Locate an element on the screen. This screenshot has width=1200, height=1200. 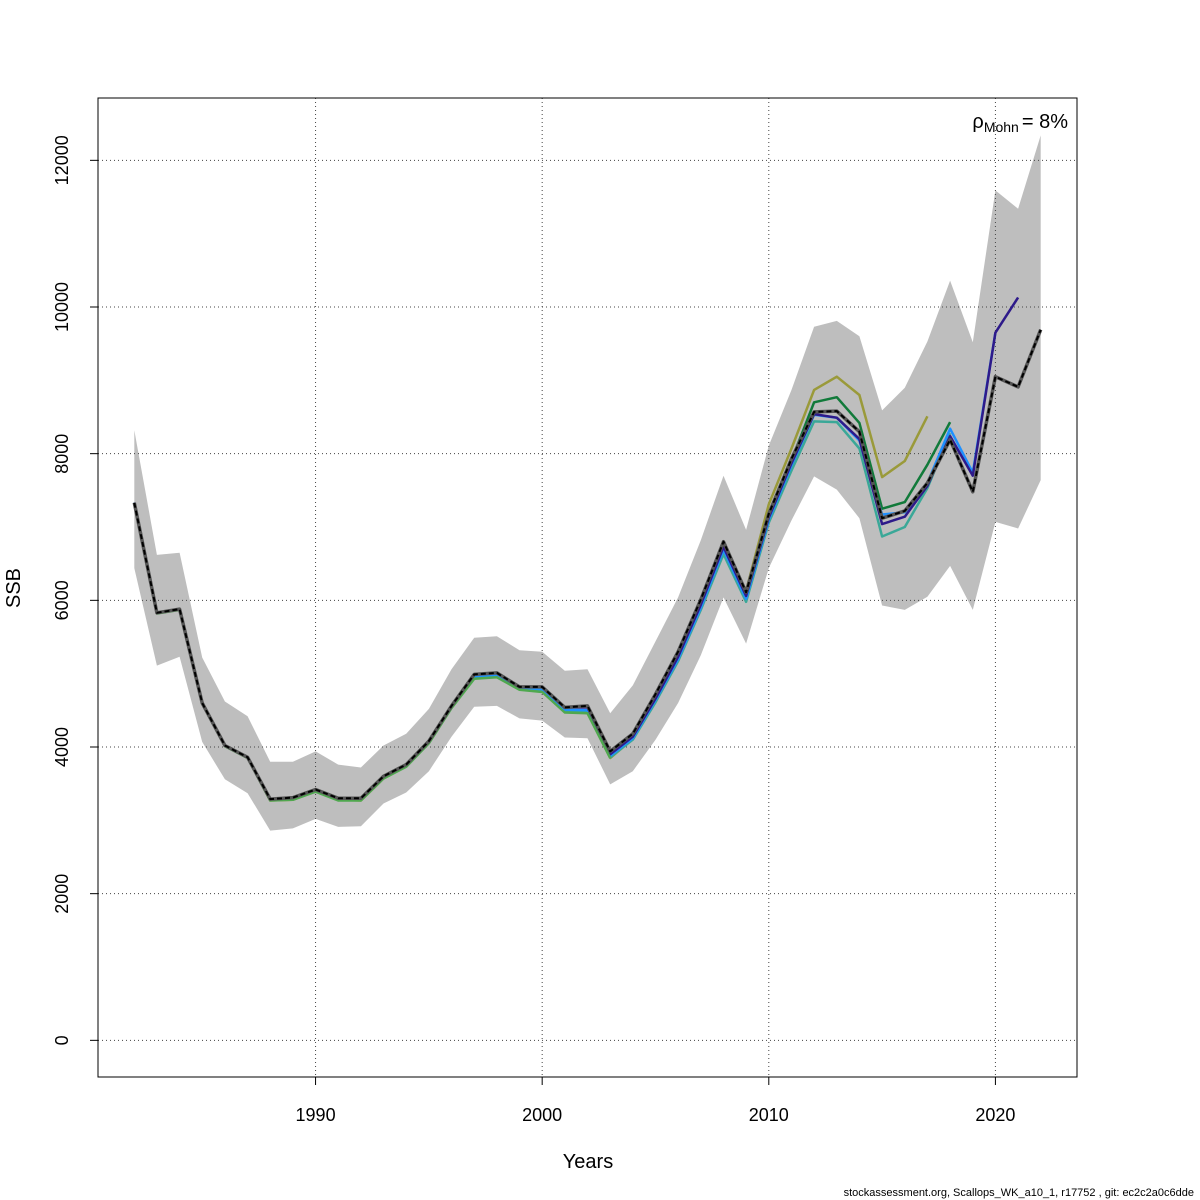
y-tick-label: 4000 is located at coordinates (62, 747).